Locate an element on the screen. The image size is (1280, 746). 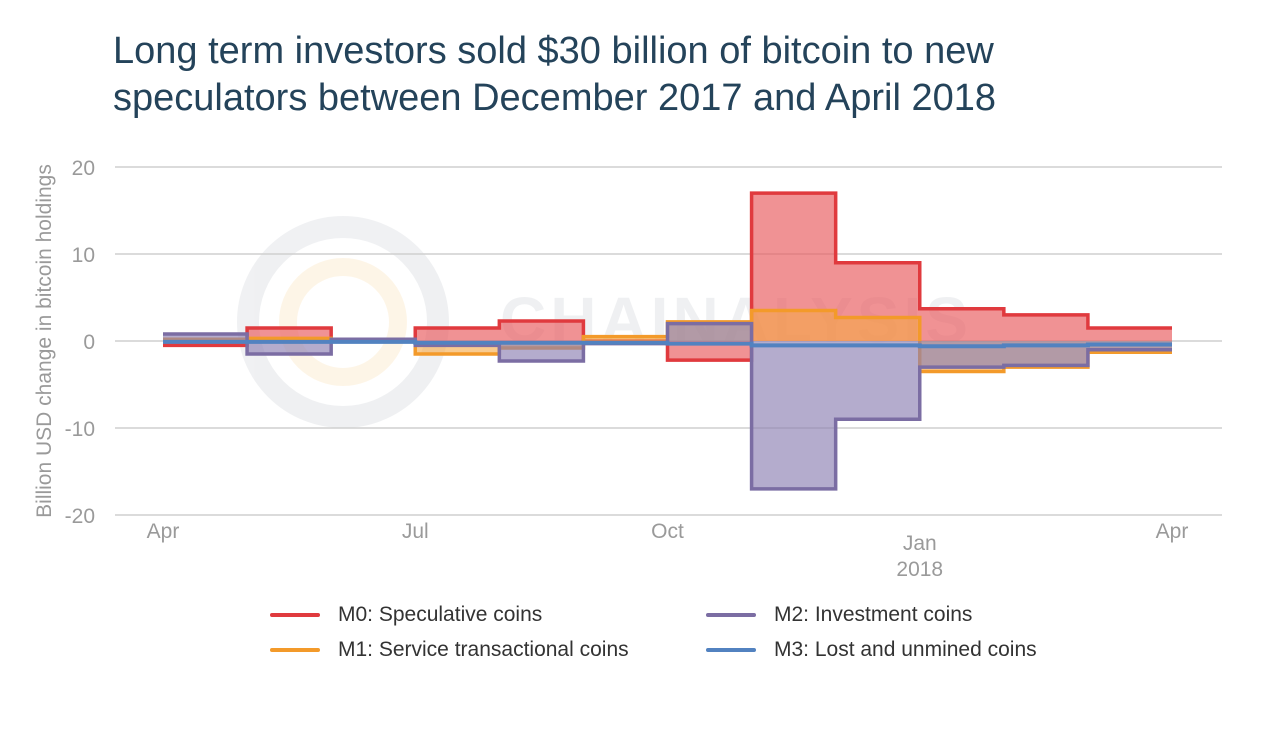
legend-label: M1: Service transactional coins is located at coordinates (483, 649).